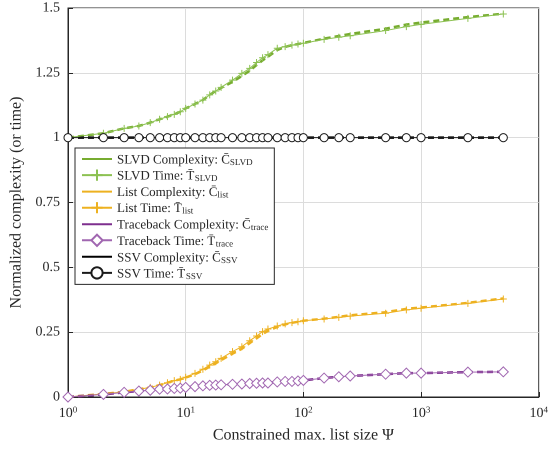 This screenshot has width=551, height=451. I want to click on y-tick-label: 1, so click(56, 138).